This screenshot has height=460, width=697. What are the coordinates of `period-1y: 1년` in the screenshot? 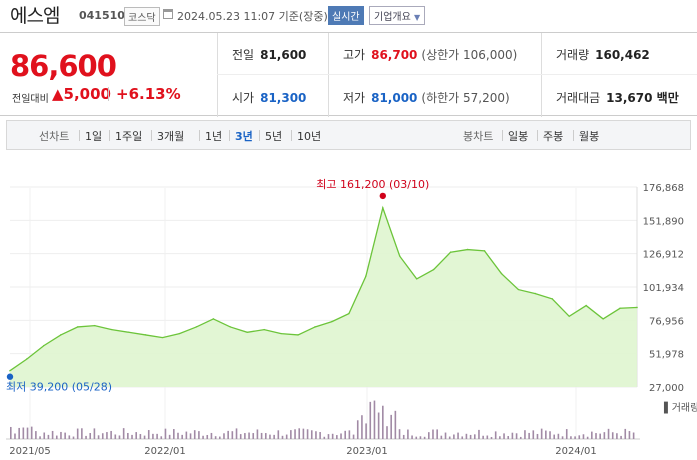 It's located at (214, 136).